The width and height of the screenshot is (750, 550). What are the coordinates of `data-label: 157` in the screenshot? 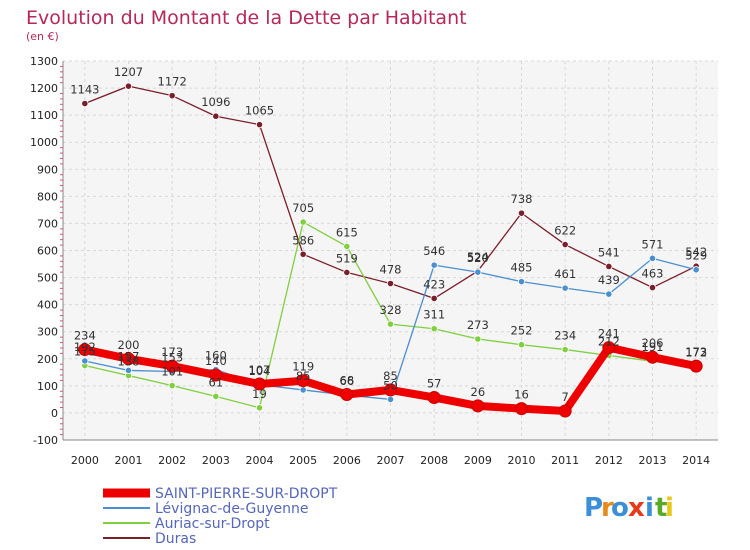 It's located at (129, 356).